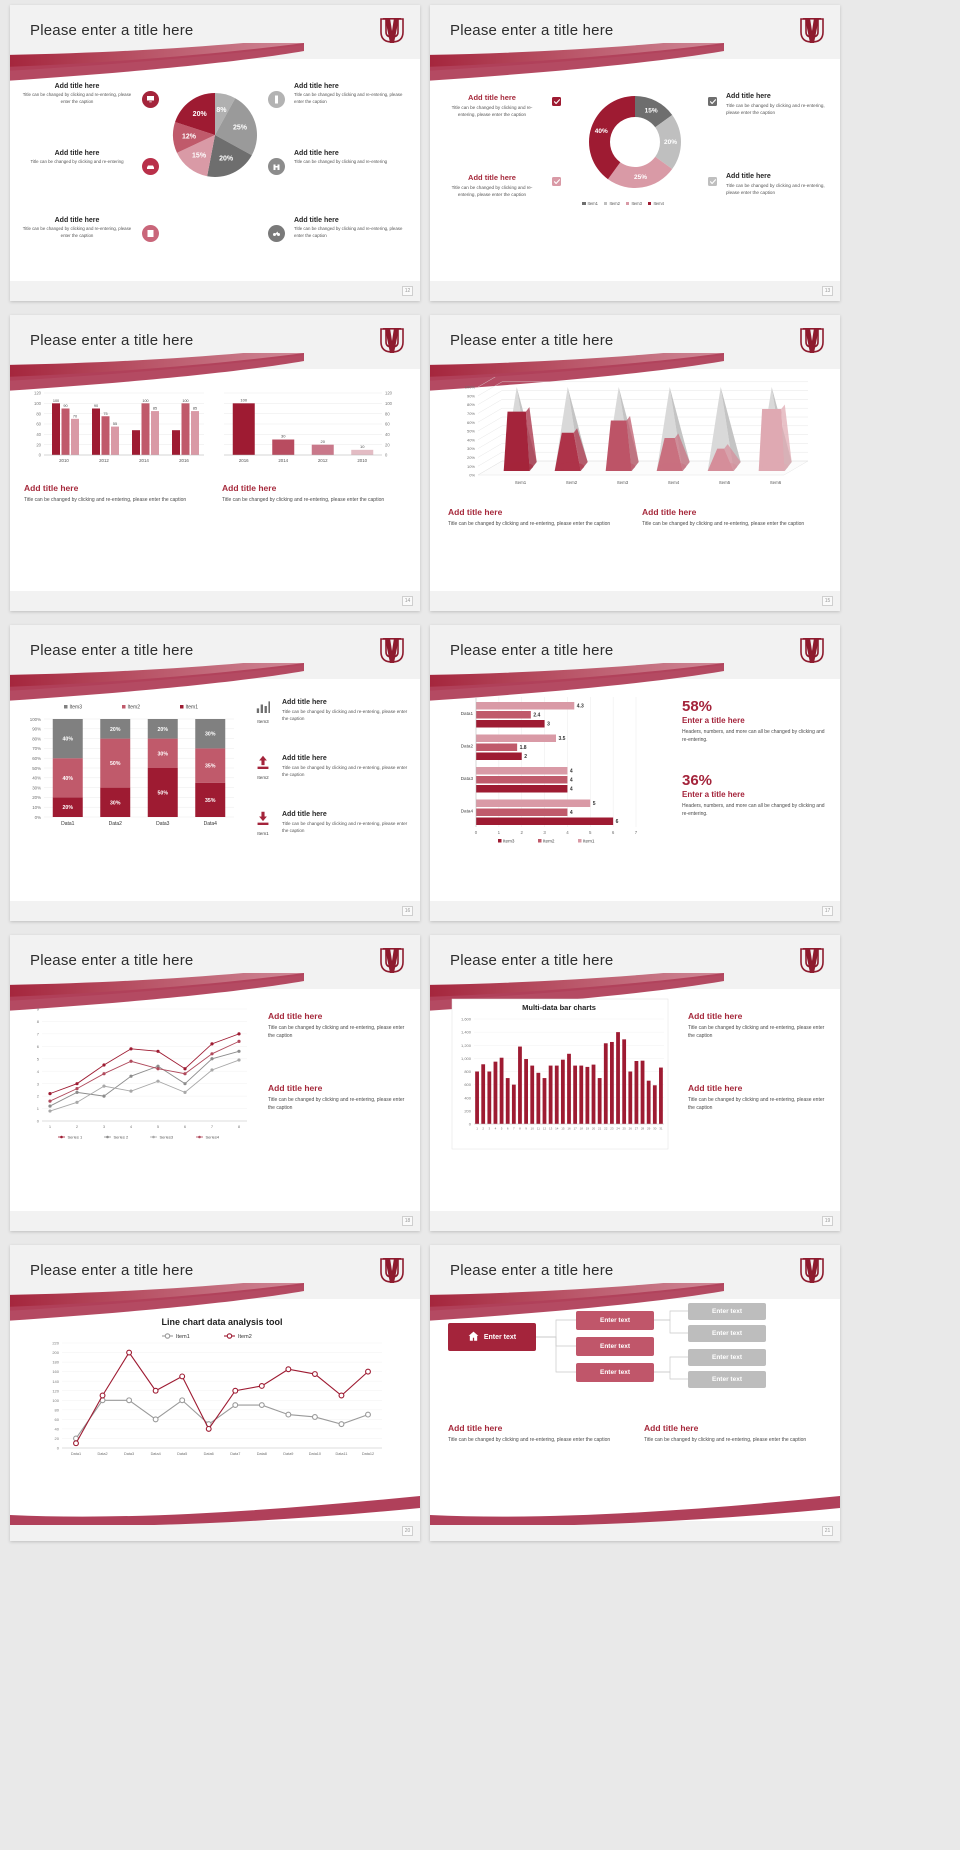 This screenshot has height=1850, width=960. I want to click on book-icon-badge, so click(150, 233).